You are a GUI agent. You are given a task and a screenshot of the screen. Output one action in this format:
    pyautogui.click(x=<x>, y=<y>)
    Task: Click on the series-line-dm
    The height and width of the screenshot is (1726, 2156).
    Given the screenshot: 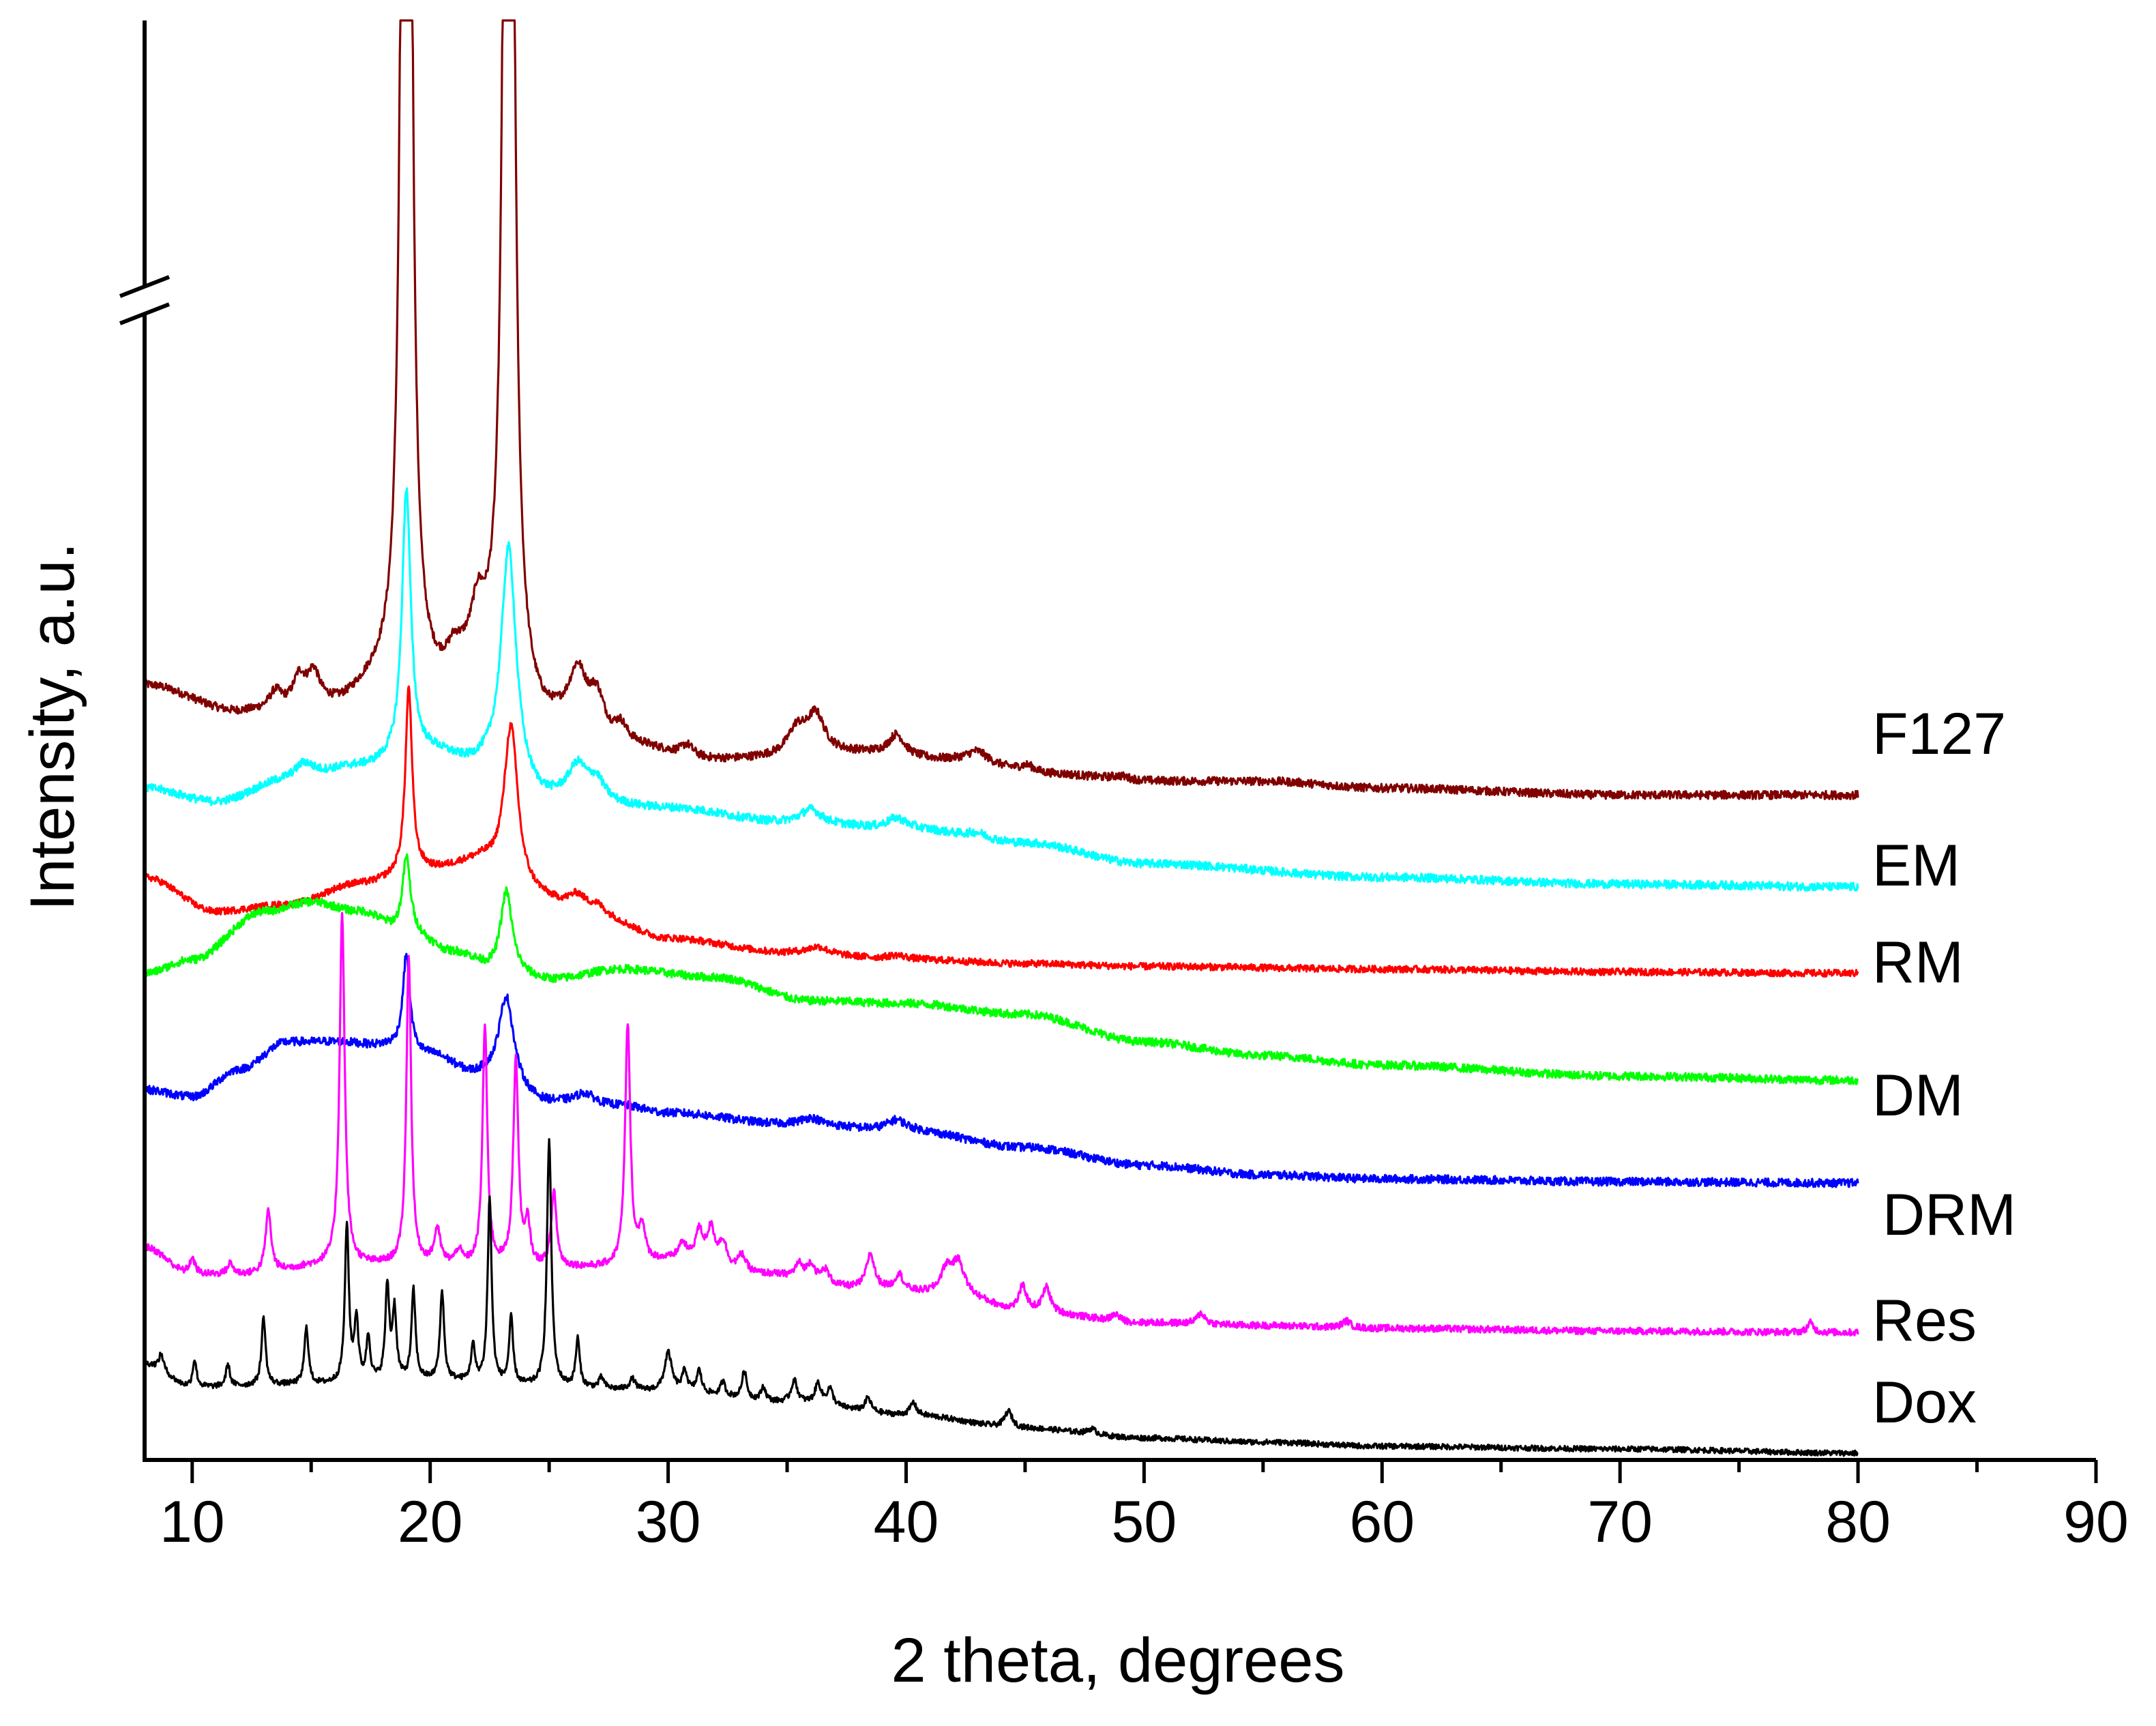 What is the action you would take?
    pyautogui.click(x=1001, y=969)
    